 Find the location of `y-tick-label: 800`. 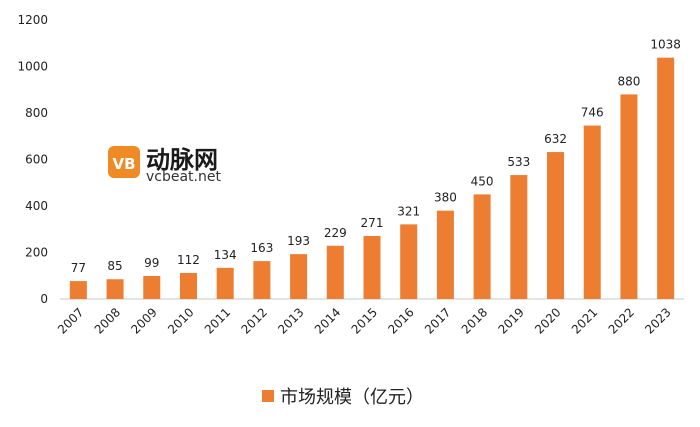

y-tick-label: 800 is located at coordinates (36, 113).